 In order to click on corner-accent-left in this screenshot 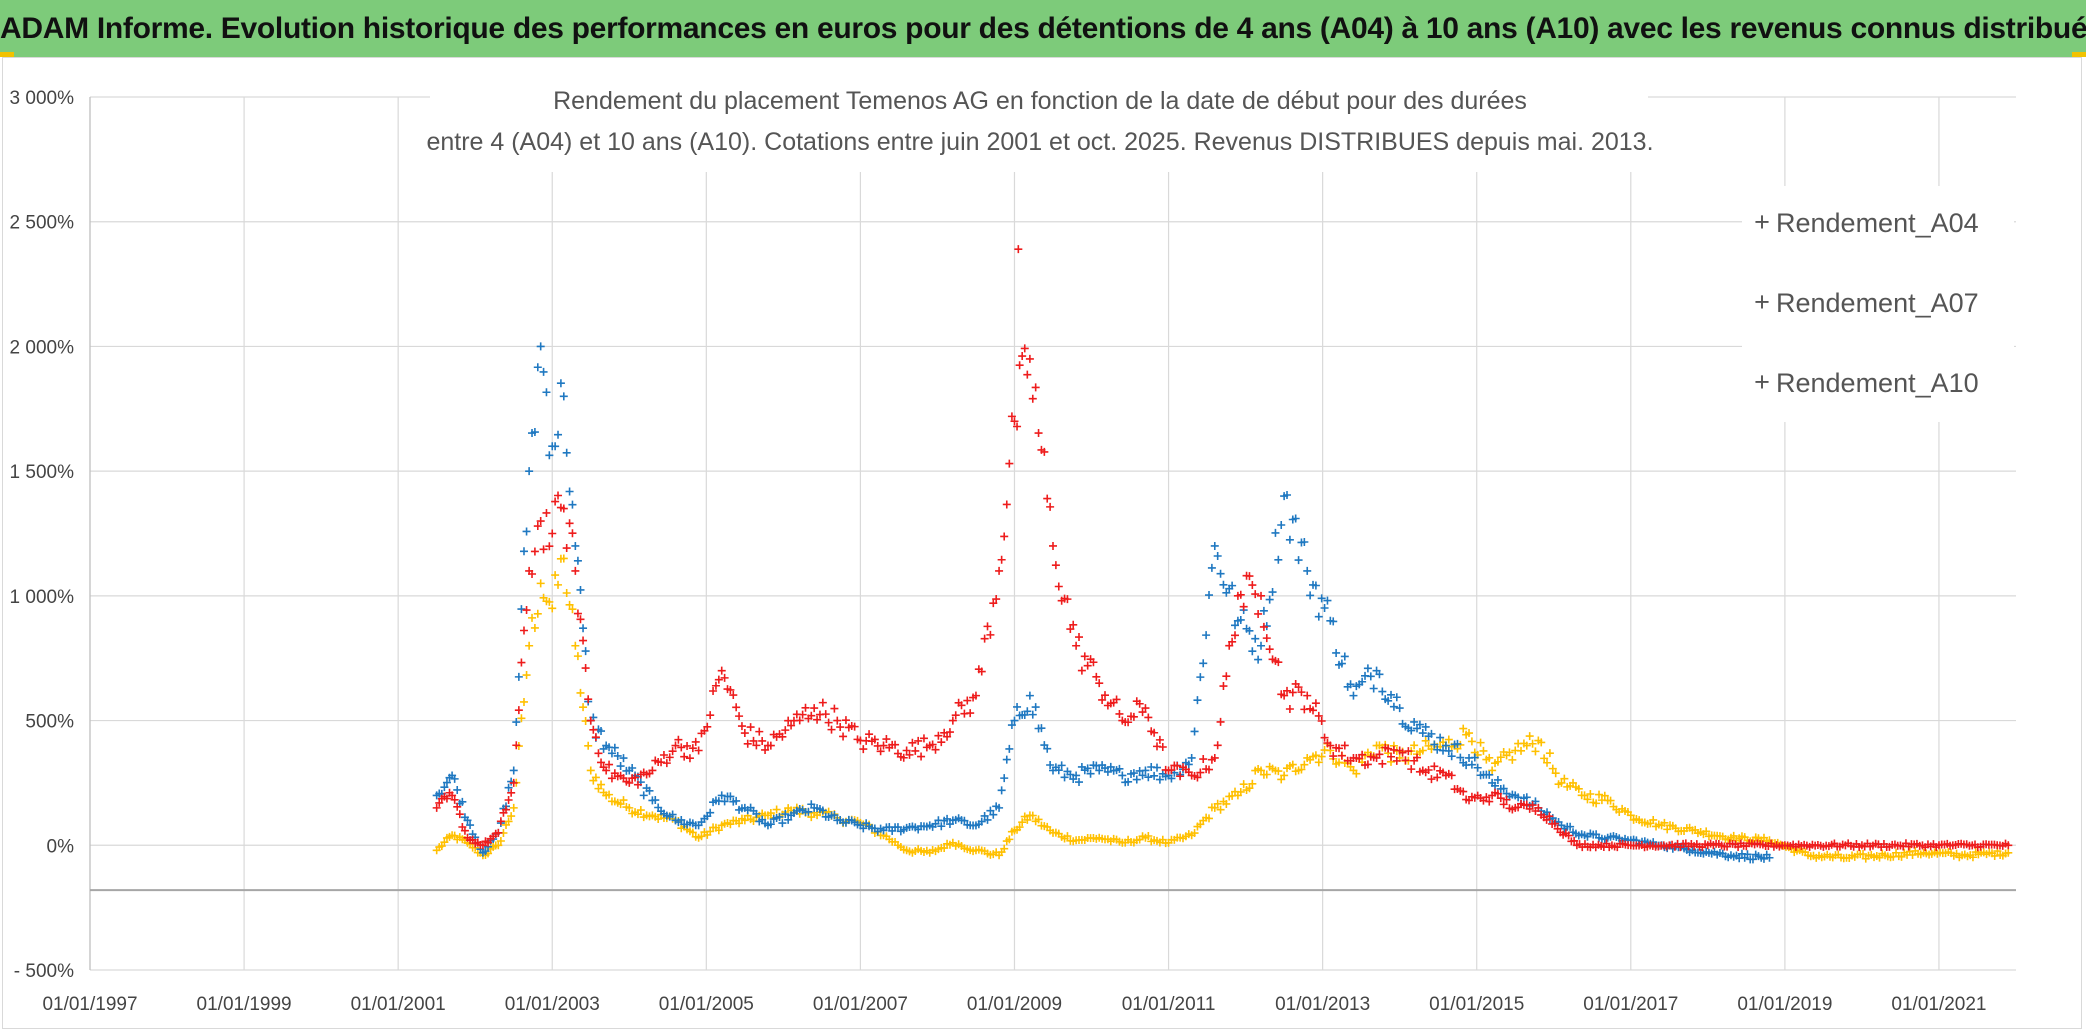, I will do `click(7, 54)`.